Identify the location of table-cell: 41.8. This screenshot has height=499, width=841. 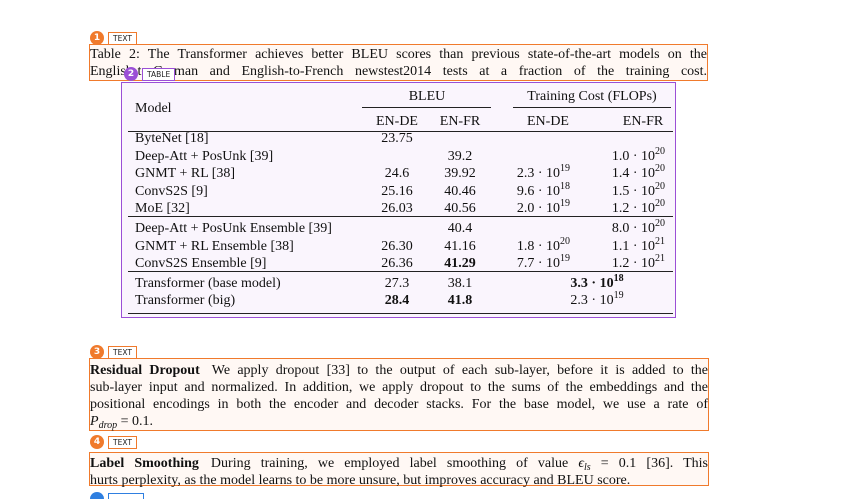
(460, 301).